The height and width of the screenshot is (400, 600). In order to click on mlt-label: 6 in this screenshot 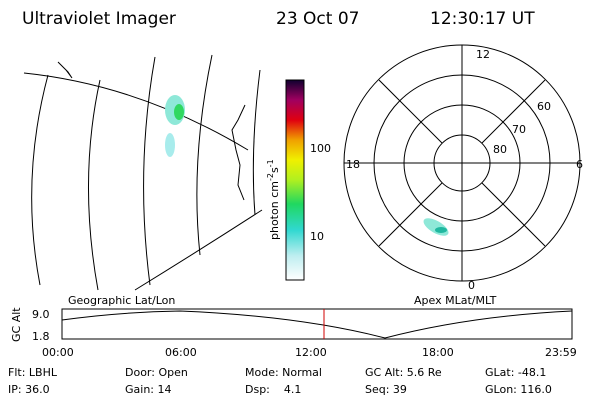, I will do `click(579, 164)`.